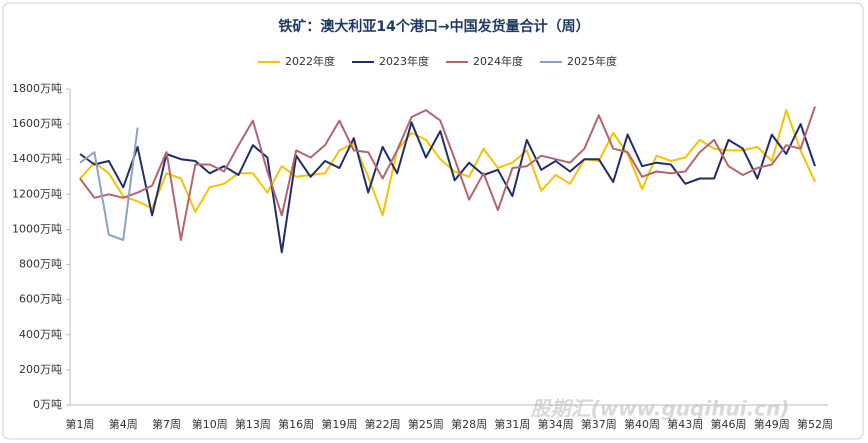  Describe the element at coordinates (37, 193) in the screenshot. I see `y-tick-label: 1200万吨` at that location.